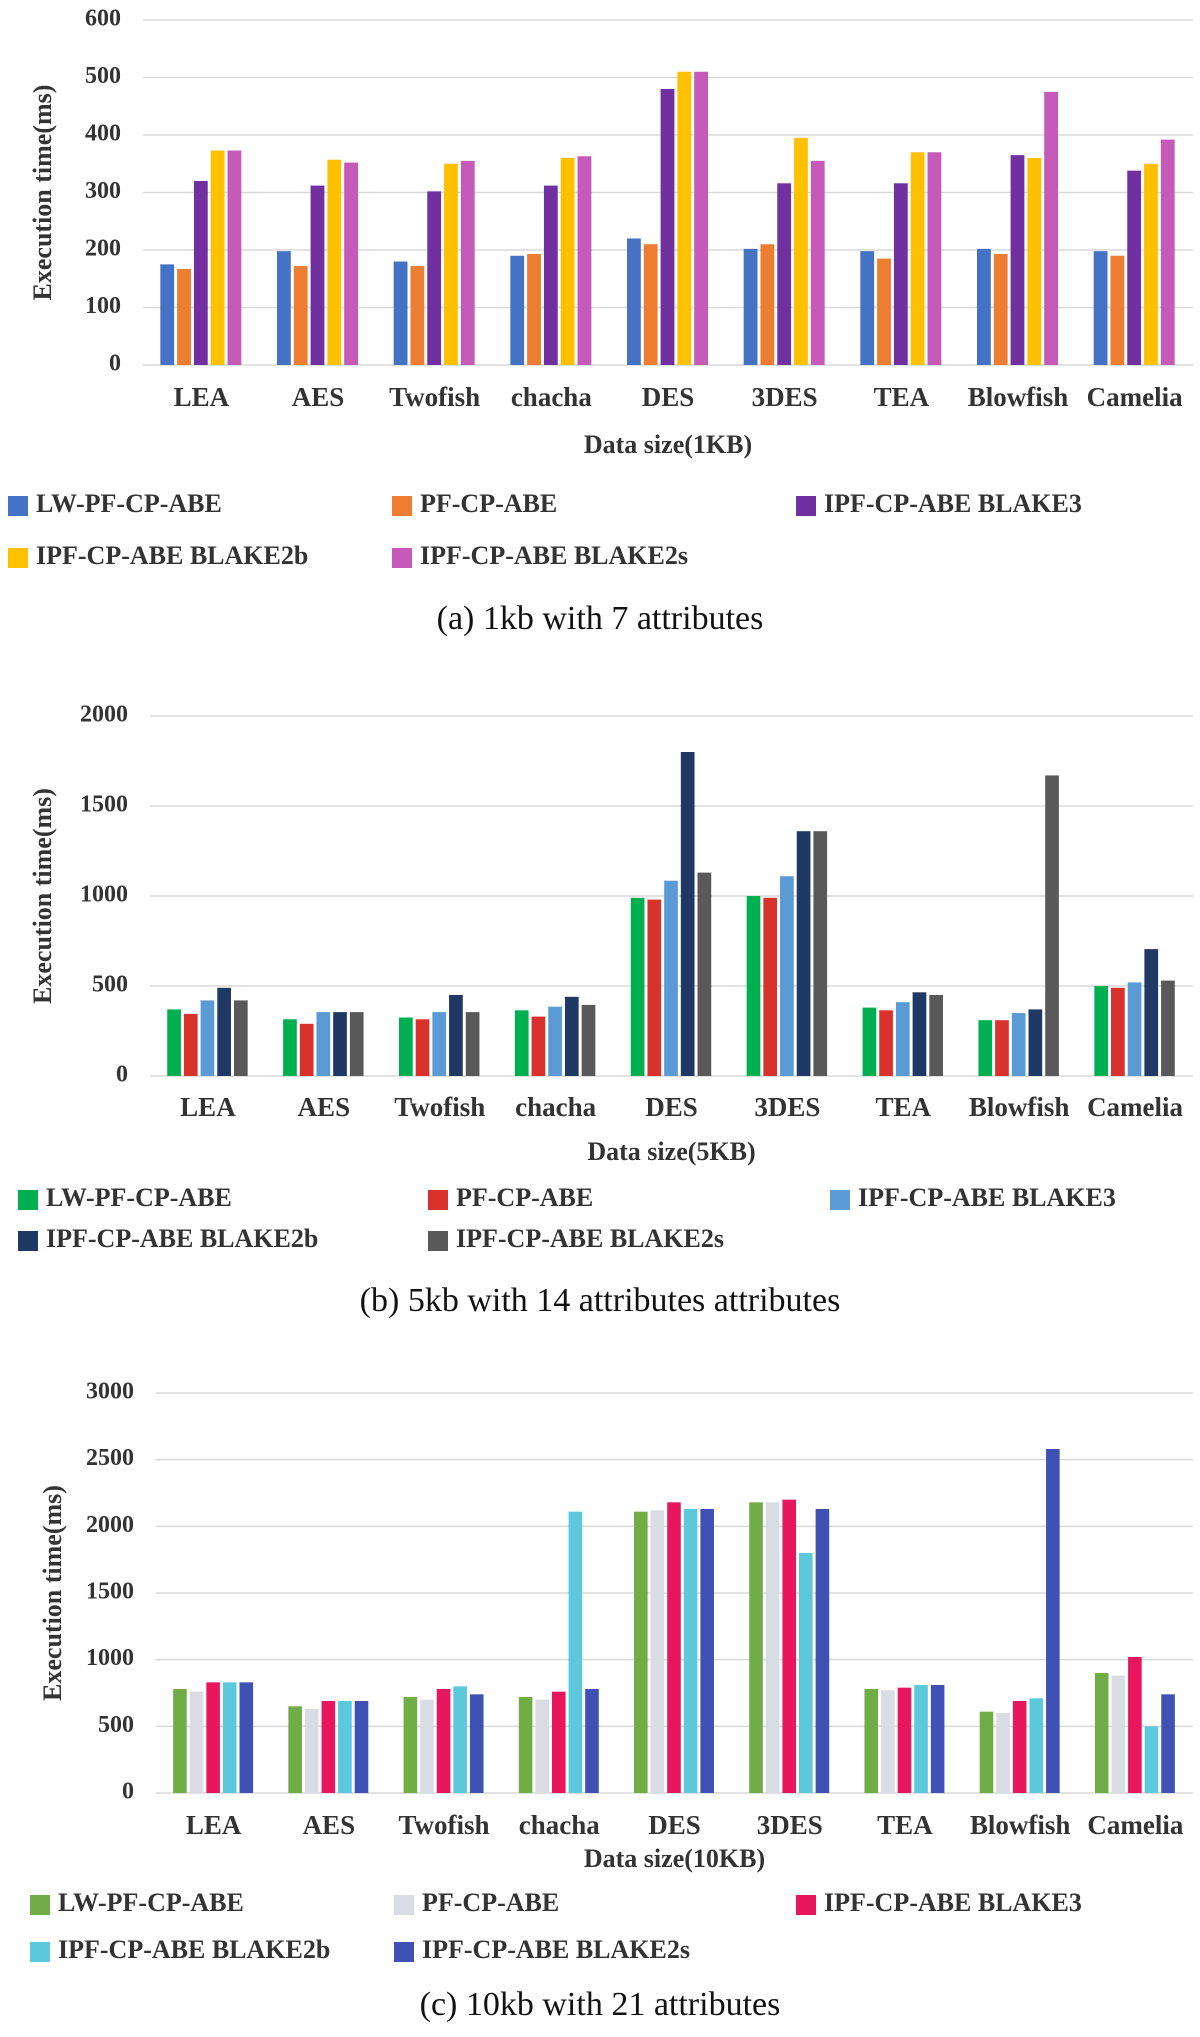 Image resolution: width=1200 pixels, height=2037 pixels. What do you see at coordinates (202, 397) in the screenshot?
I see `x-tick-label: LEA` at bounding box center [202, 397].